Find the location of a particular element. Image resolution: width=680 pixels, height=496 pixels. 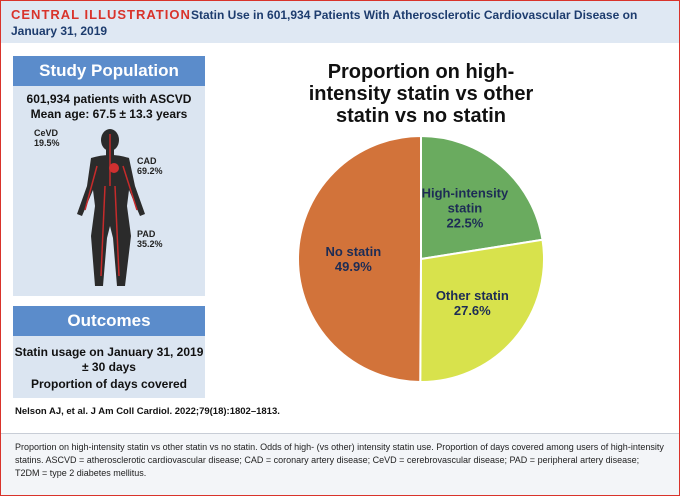

condition-name: PAD is located at coordinates (146, 234).